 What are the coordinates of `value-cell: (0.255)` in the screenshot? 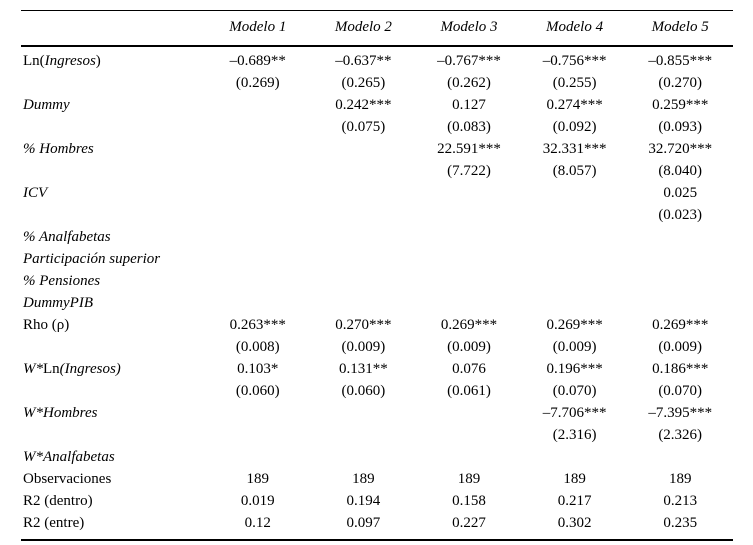 It's located at (574, 83).